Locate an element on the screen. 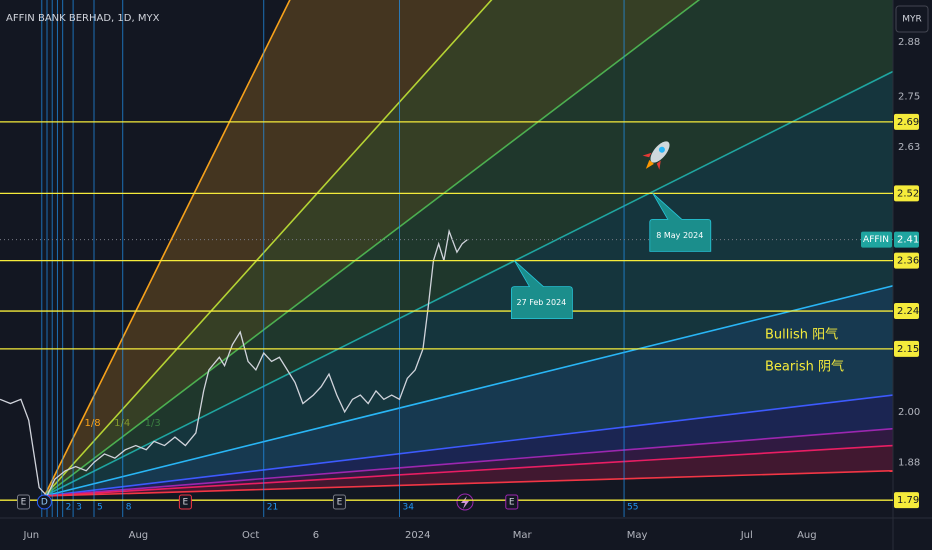 The image size is (932, 550). callout-text: 8 May 2024 is located at coordinates (679, 235).